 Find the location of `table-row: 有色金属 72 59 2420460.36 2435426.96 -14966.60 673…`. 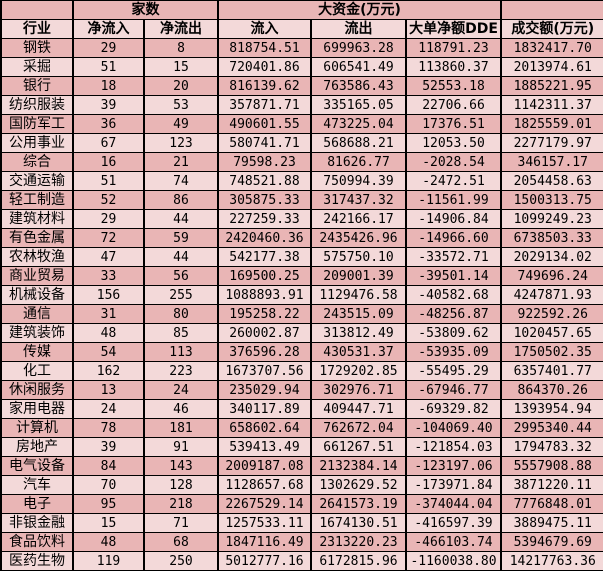

table-row: 有色金属 72 59 2420460.36 2435426.96 -14966.60 673… is located at coordinates (301, 238).